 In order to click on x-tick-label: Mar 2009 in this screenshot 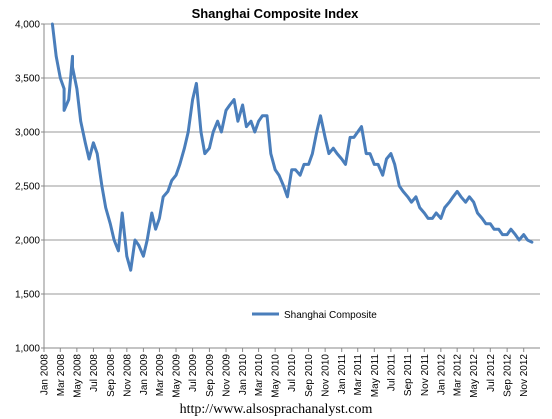, I will do `click(160, 375)`.